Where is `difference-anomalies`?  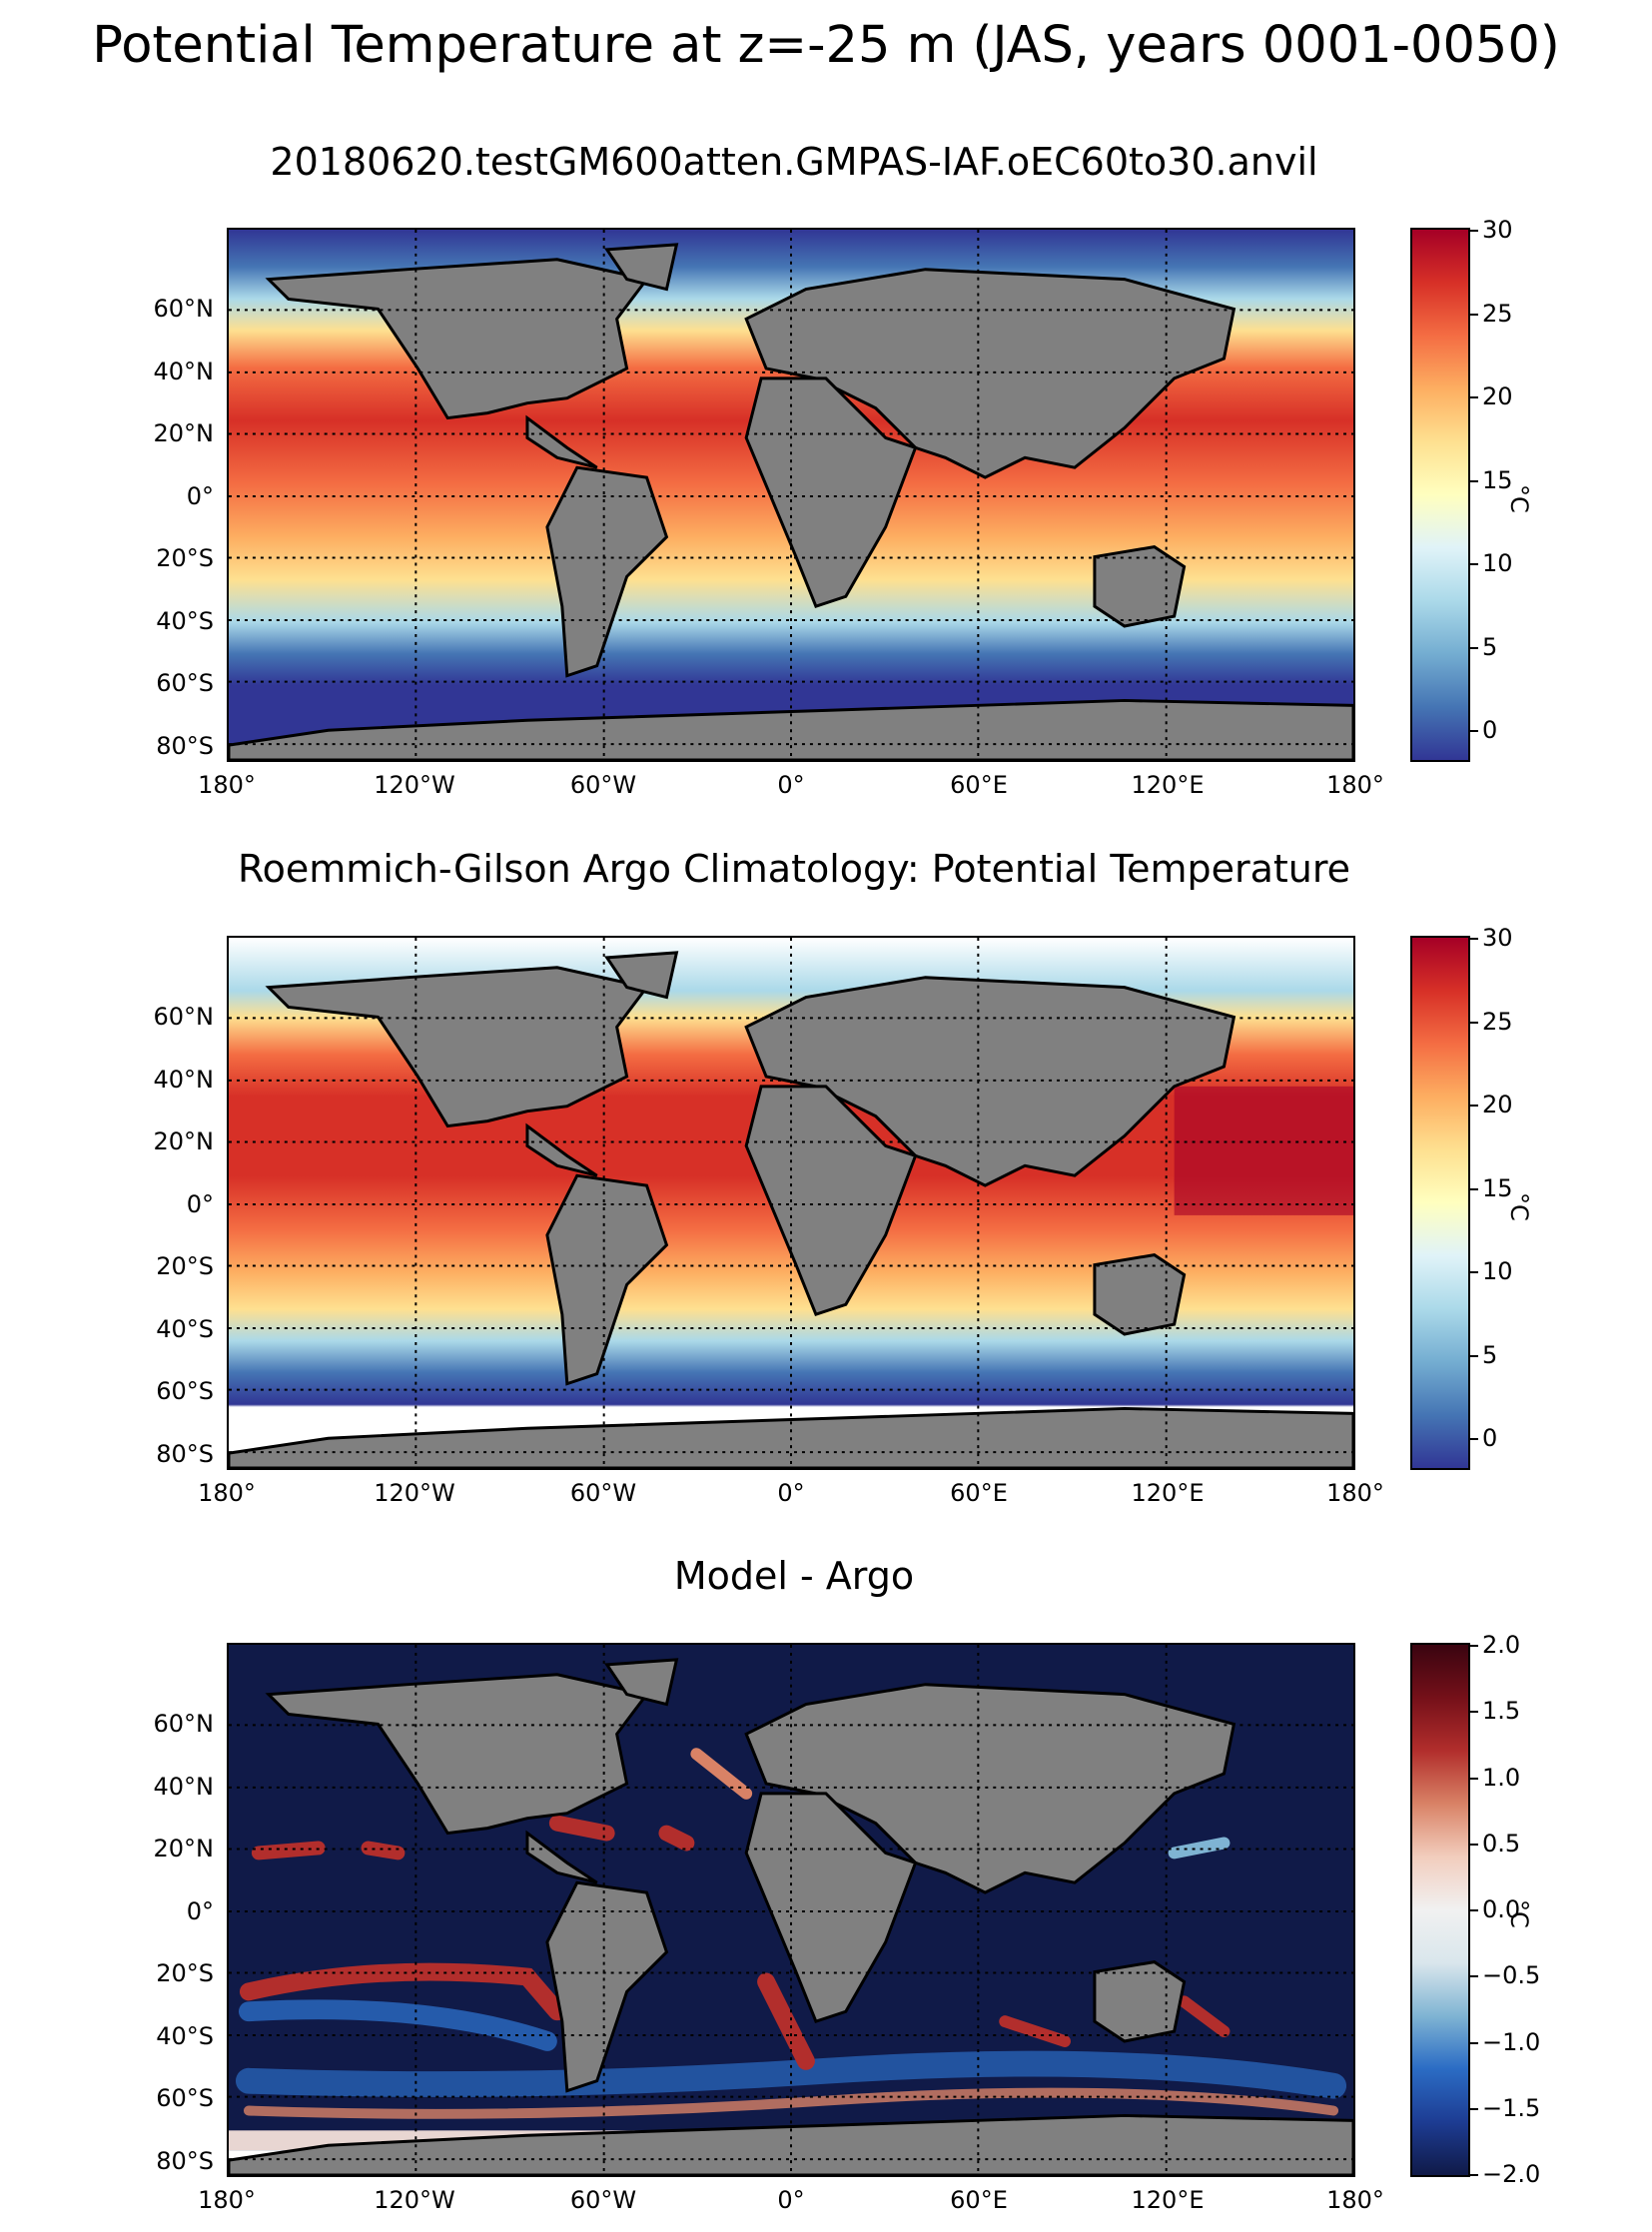
difference-anomalies is located at coordinates (791, 1934).